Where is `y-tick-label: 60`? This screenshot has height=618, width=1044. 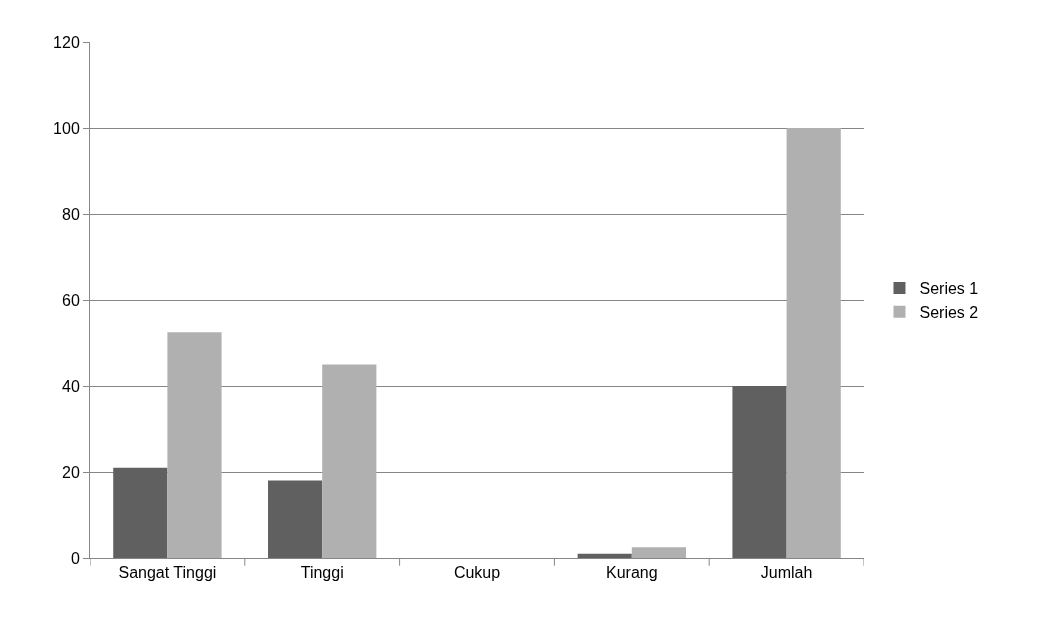 y-tick-label: 60 is located at coordinates (71, 300).